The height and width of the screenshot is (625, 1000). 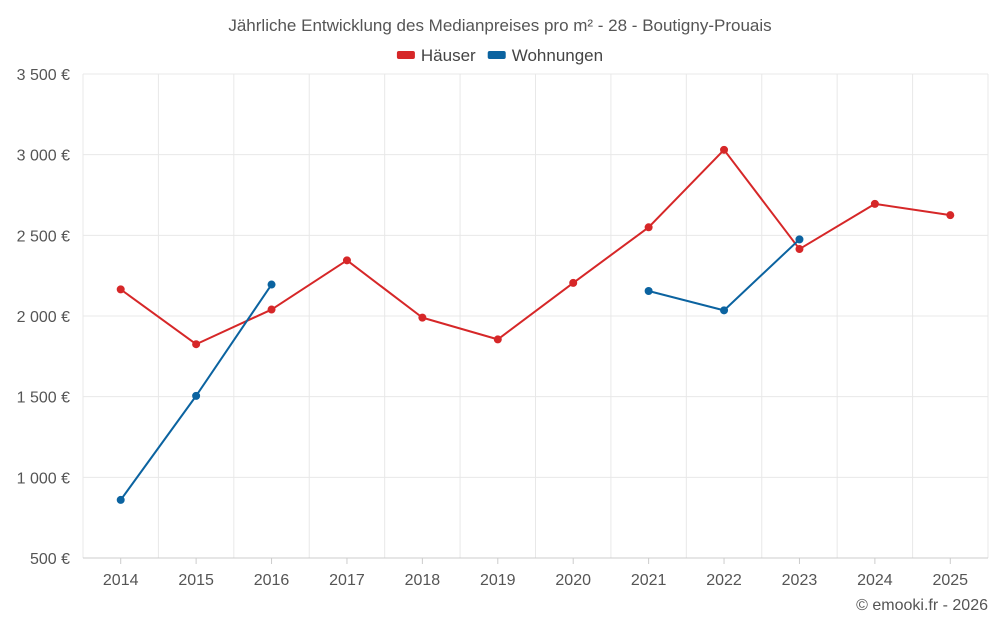 I want to click on x-tick-label: 2022, so click(x=724, y=580).